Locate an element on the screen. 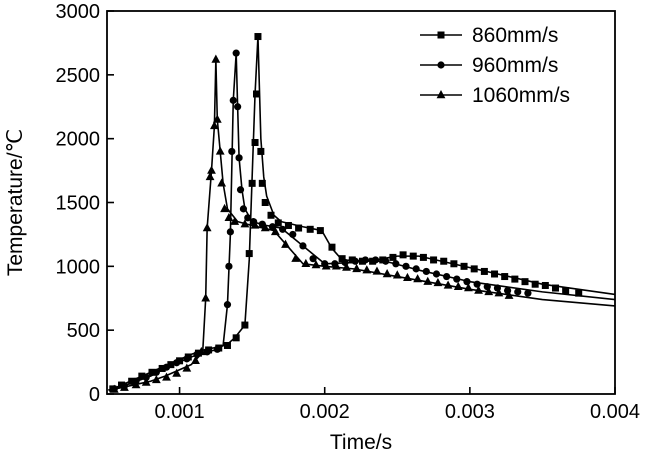  x-tick-label: 0.003 is located at coordinates (470, 412).